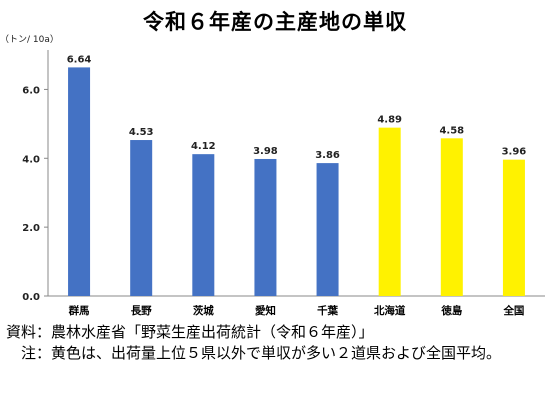 This screenshot has height=400, width=550. Describe the element at coordinates (79, 310) in the screenshot. I see `x-tick-label: 群馬` at that location.